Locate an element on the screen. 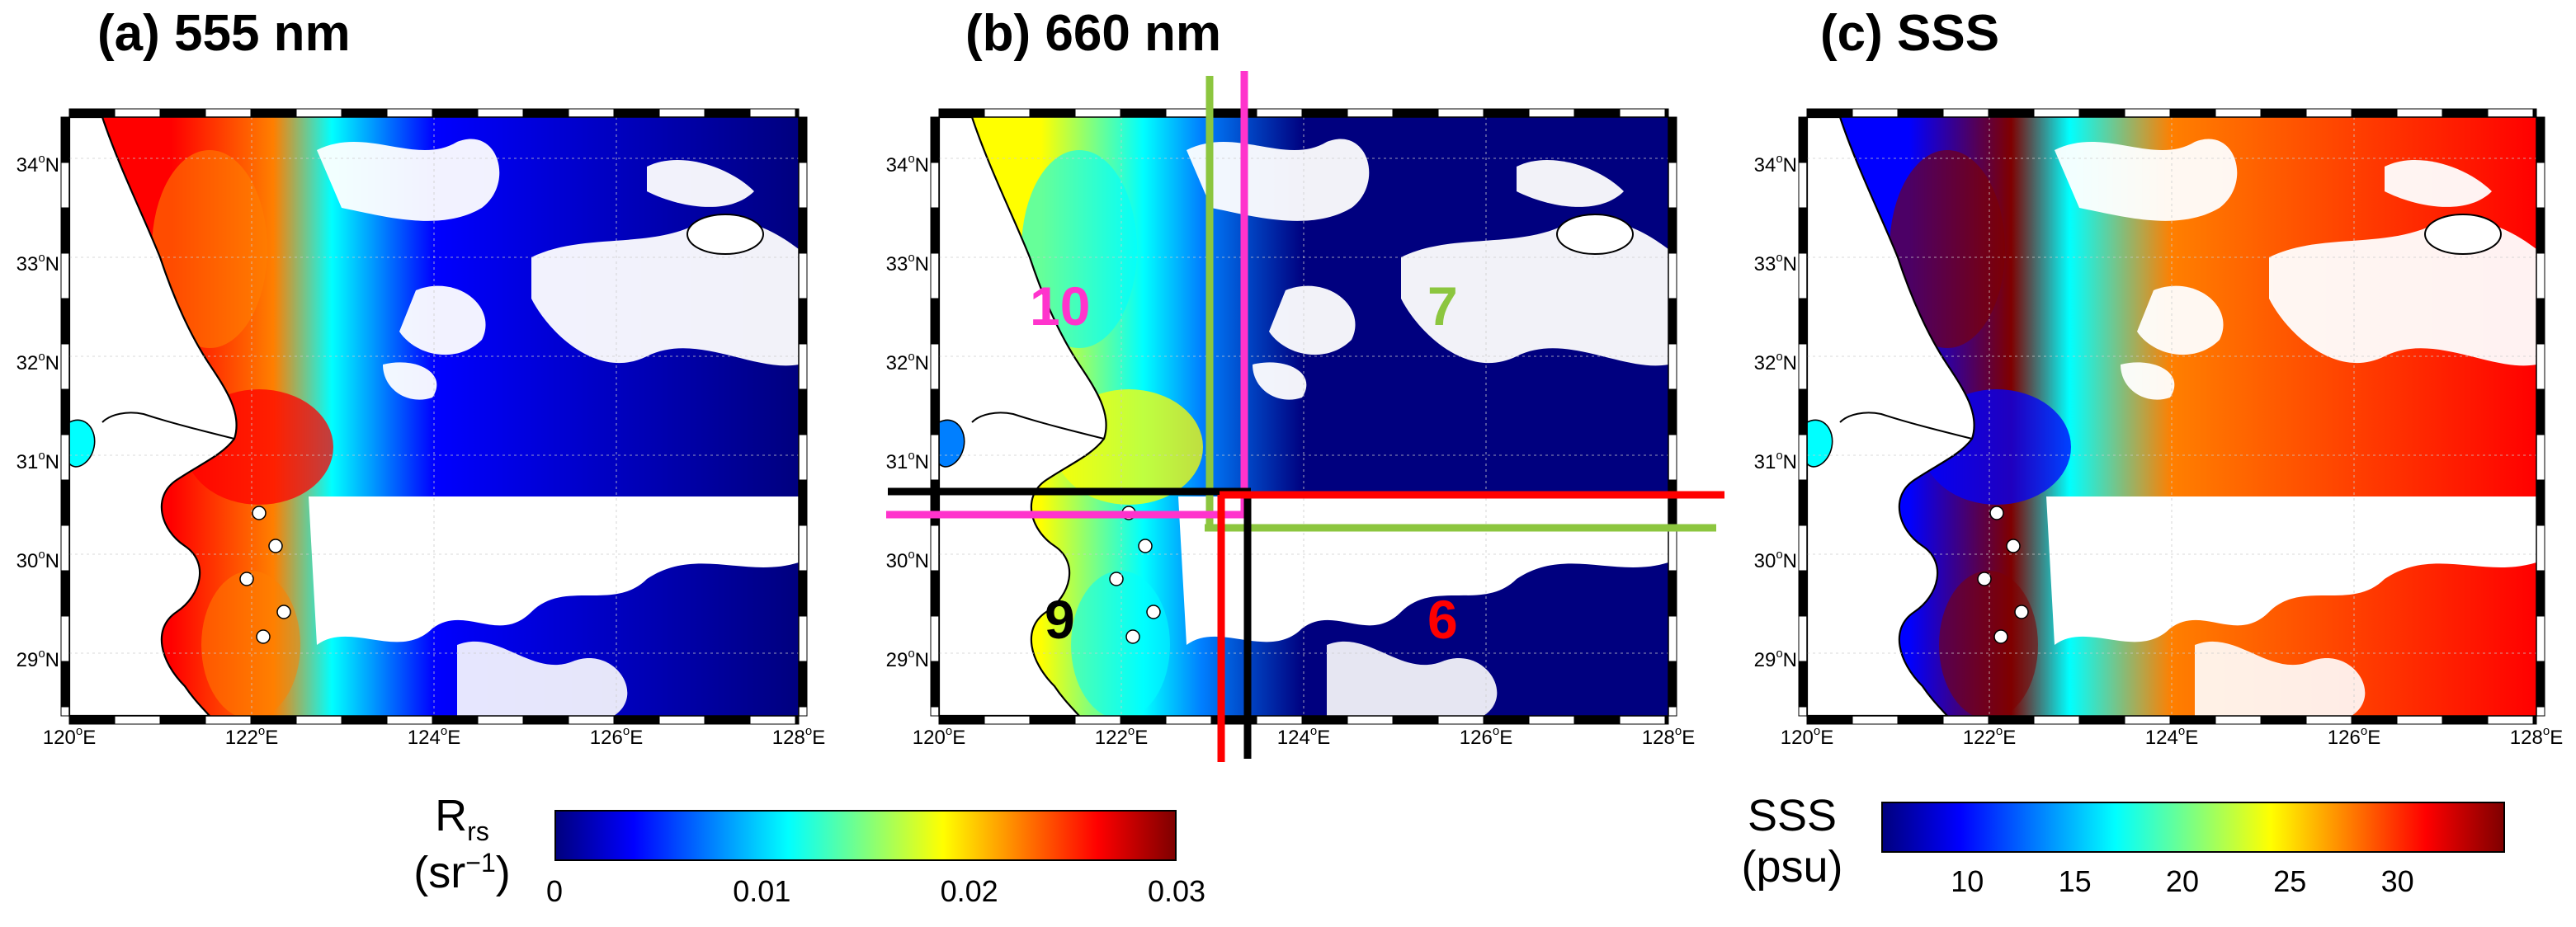 The width and height of the screenshot is (2576, 927). island-outline is located at coordinates (1595, 234).